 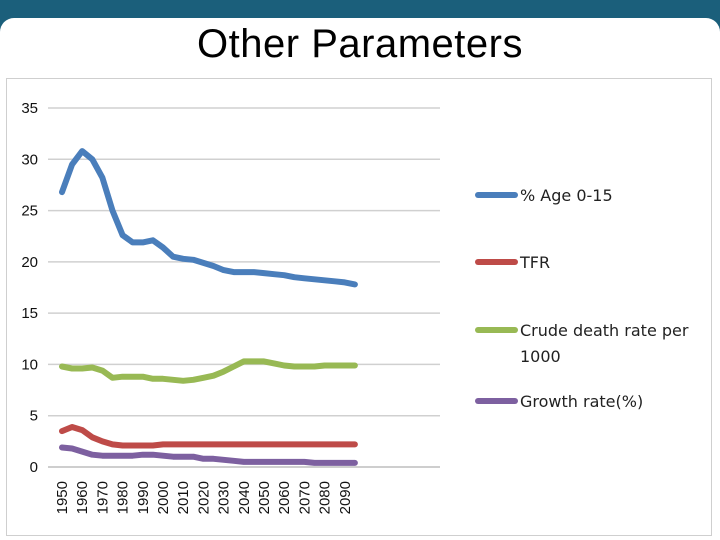 What do you see at coordinates (360, 44) in the screenshot?
I see `slide-title: Other Parameters` at bounding box center [360, 44].